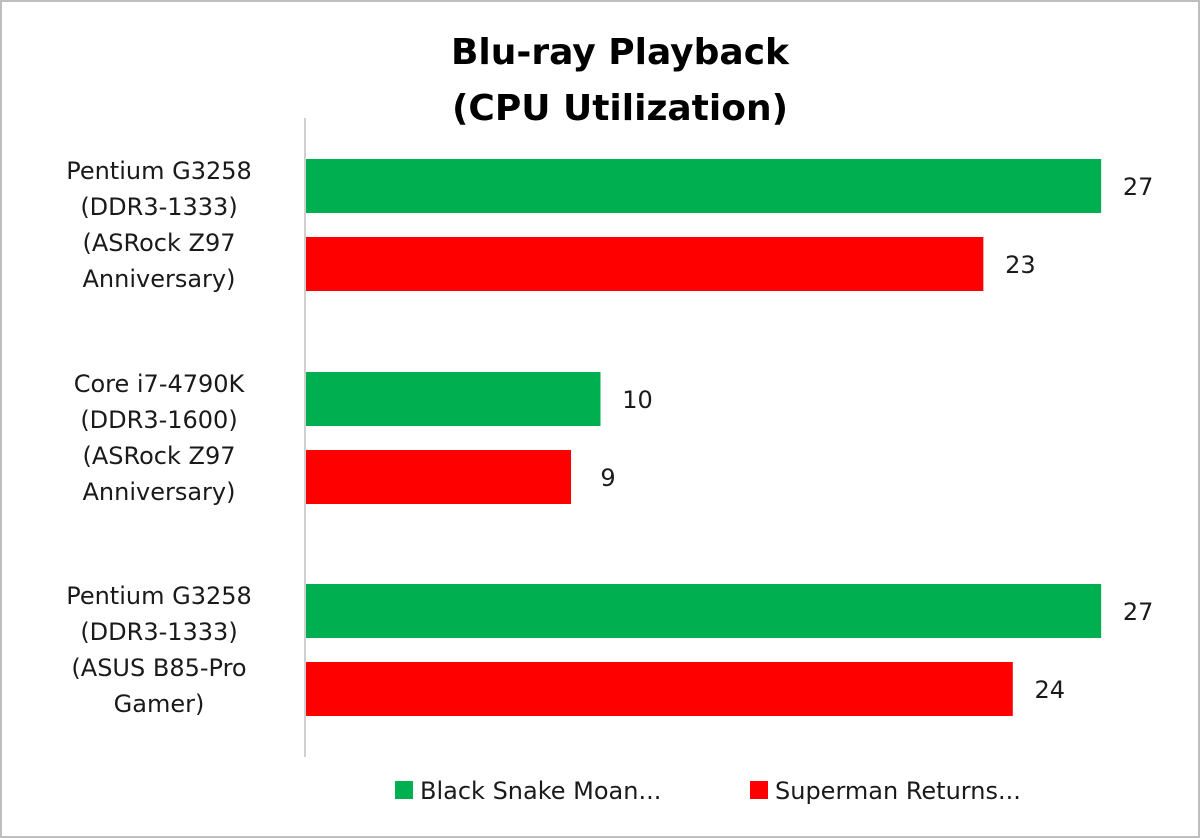 The image size is (1200, 838). What do you see at coordinates (159, 704) in the screenshot?
I see `category-label-line: Gamer)` at bounding box center [159, 704].